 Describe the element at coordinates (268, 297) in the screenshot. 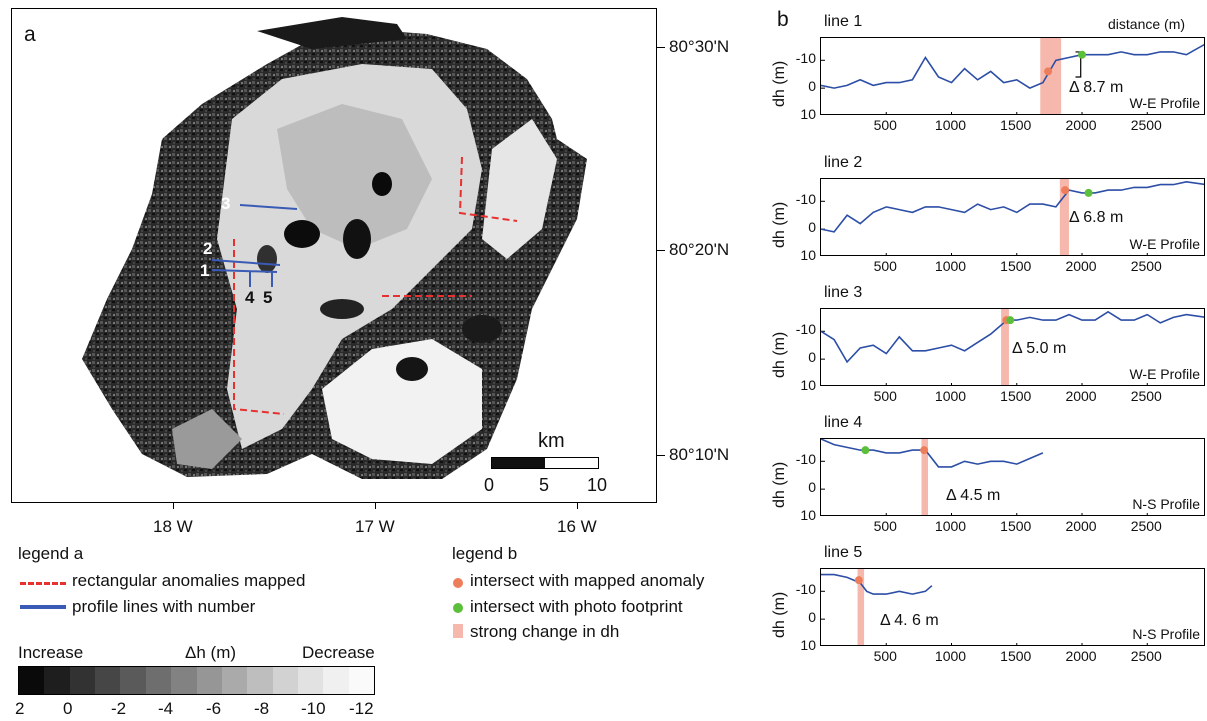

I see `profile-number-5: 5` at that location.